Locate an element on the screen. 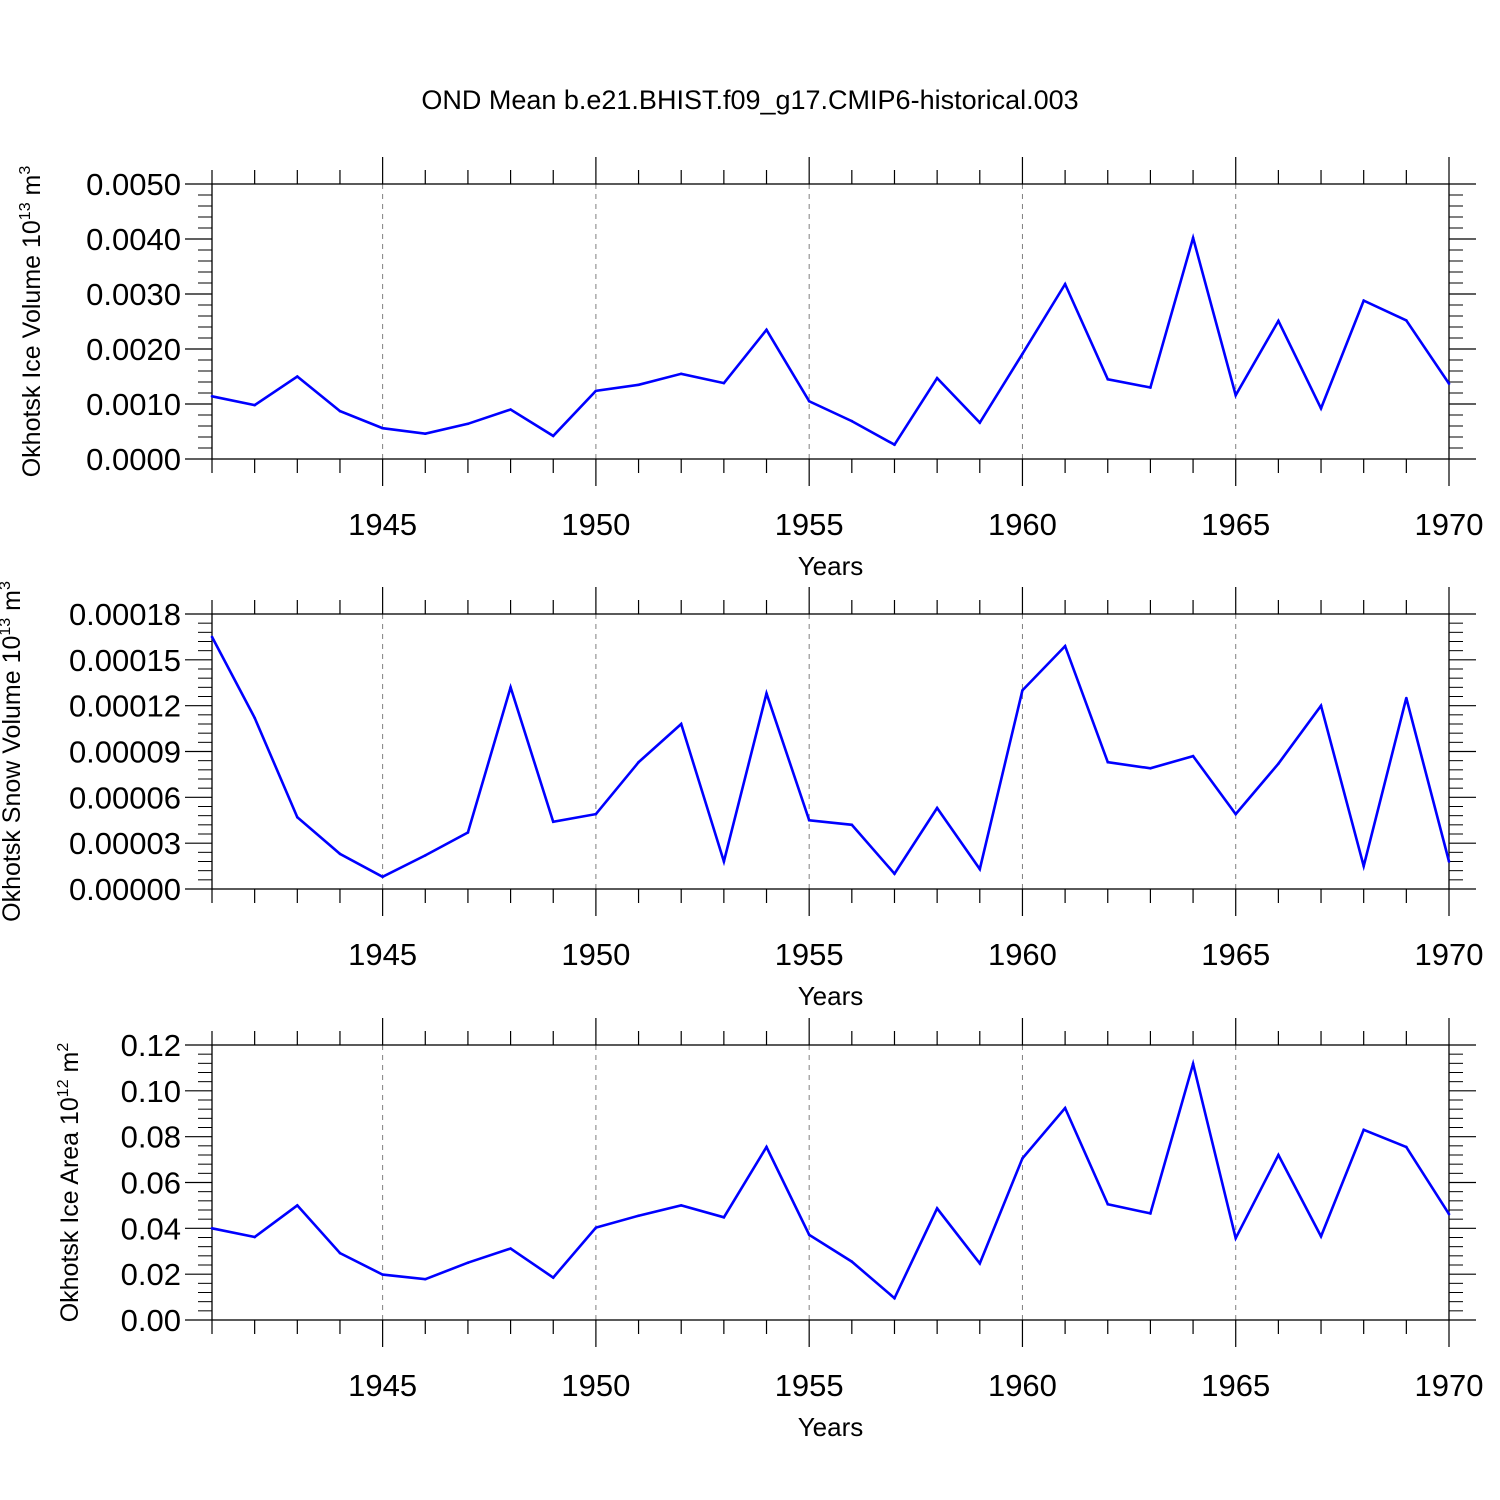 The height and width of the screenshot is (1500, 1500). y-tick-label: 0.0050 is located at coordinates (133, 184).